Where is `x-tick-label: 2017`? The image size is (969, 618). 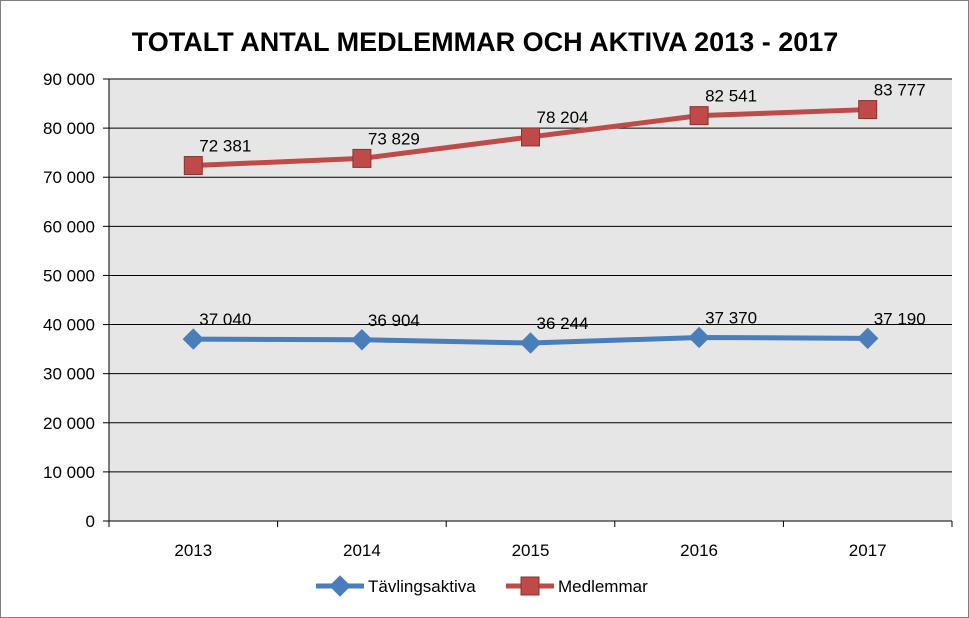 x-tick-label: 2017 is located at coordinates (868, 550).